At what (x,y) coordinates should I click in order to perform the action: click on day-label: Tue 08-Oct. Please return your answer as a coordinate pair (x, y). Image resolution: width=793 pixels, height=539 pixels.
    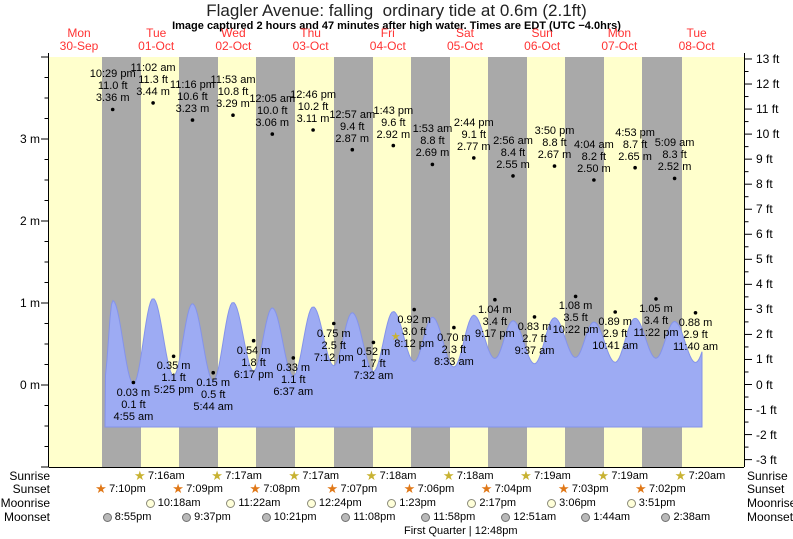
    Looking at the image, I should click on (697, 40).